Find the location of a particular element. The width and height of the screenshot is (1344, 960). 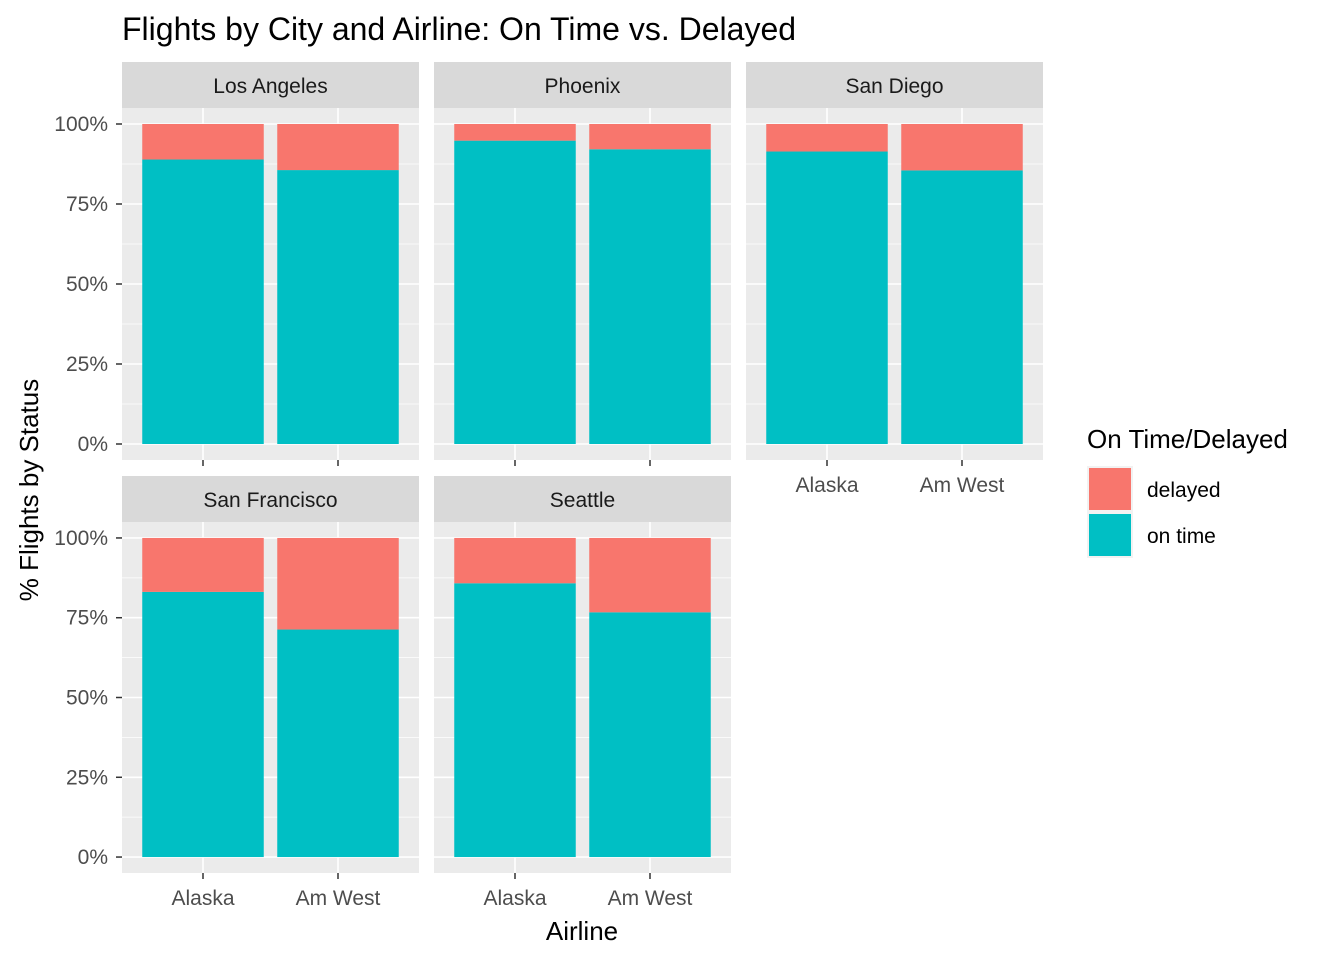

facet-panel: Los Angeles 0% 25% 50% 75% 100% is located at coordinates (236, 264).